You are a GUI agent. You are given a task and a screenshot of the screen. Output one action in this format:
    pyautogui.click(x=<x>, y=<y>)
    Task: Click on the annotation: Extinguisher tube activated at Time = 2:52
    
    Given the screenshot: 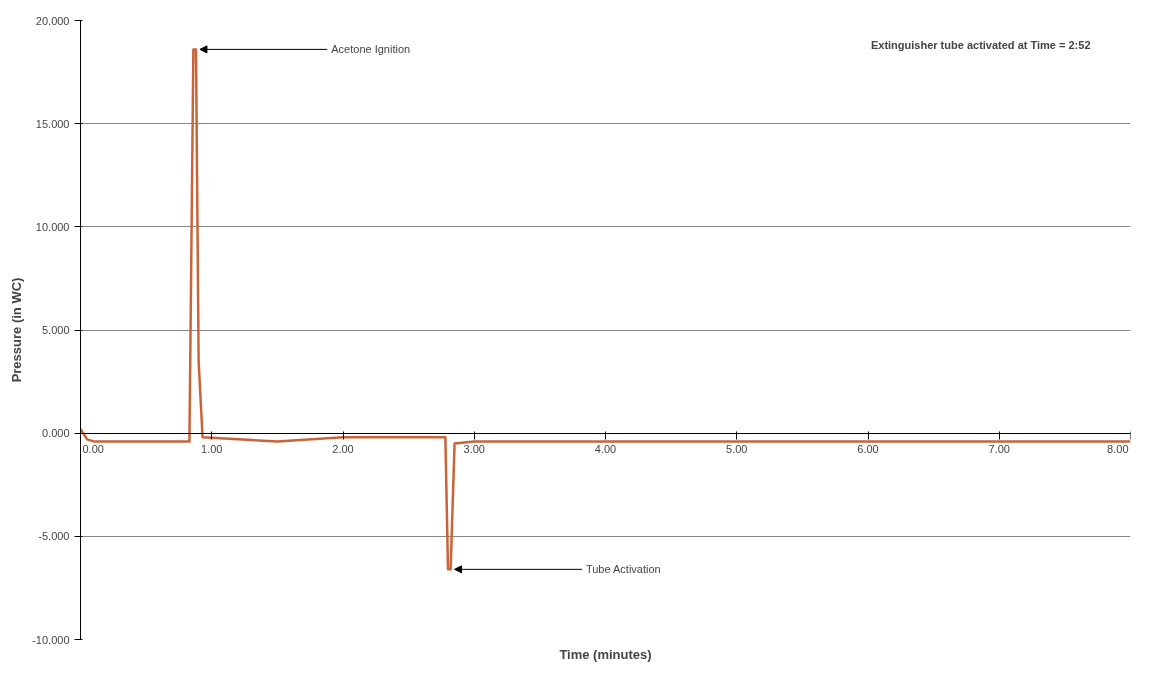 What is the action you would take?
    pyautogui.click(x=980, y=44)
    